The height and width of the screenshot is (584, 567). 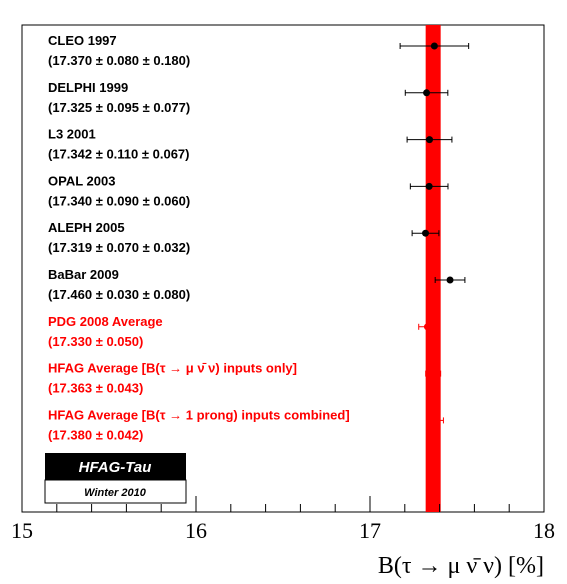 What do you see at coordinates (82, 40) in the screenshot?
I see `measurement-name: CLEO 1997` at bounding box center [82, 40].